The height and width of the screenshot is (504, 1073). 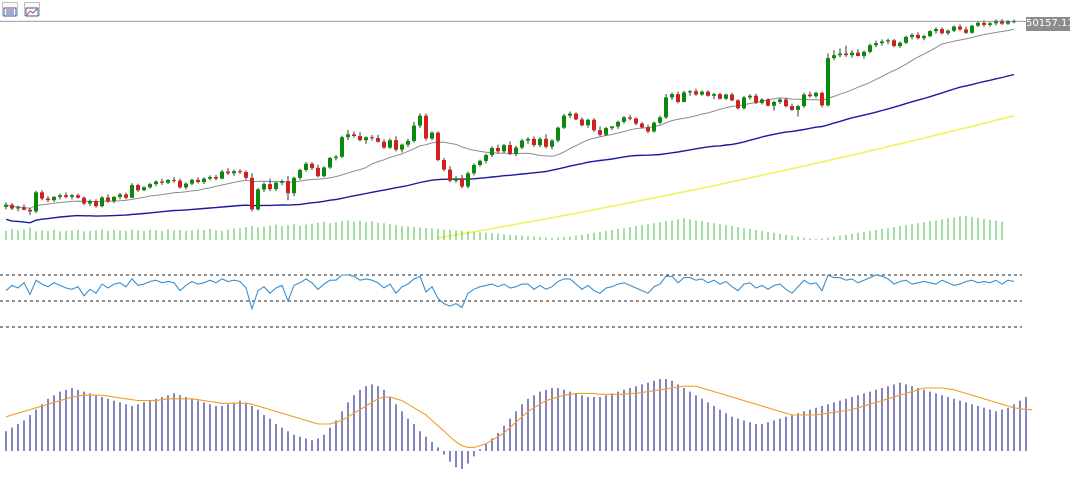 I want to click on last-price-label: 50157.11, so click(x=1049, y=24).